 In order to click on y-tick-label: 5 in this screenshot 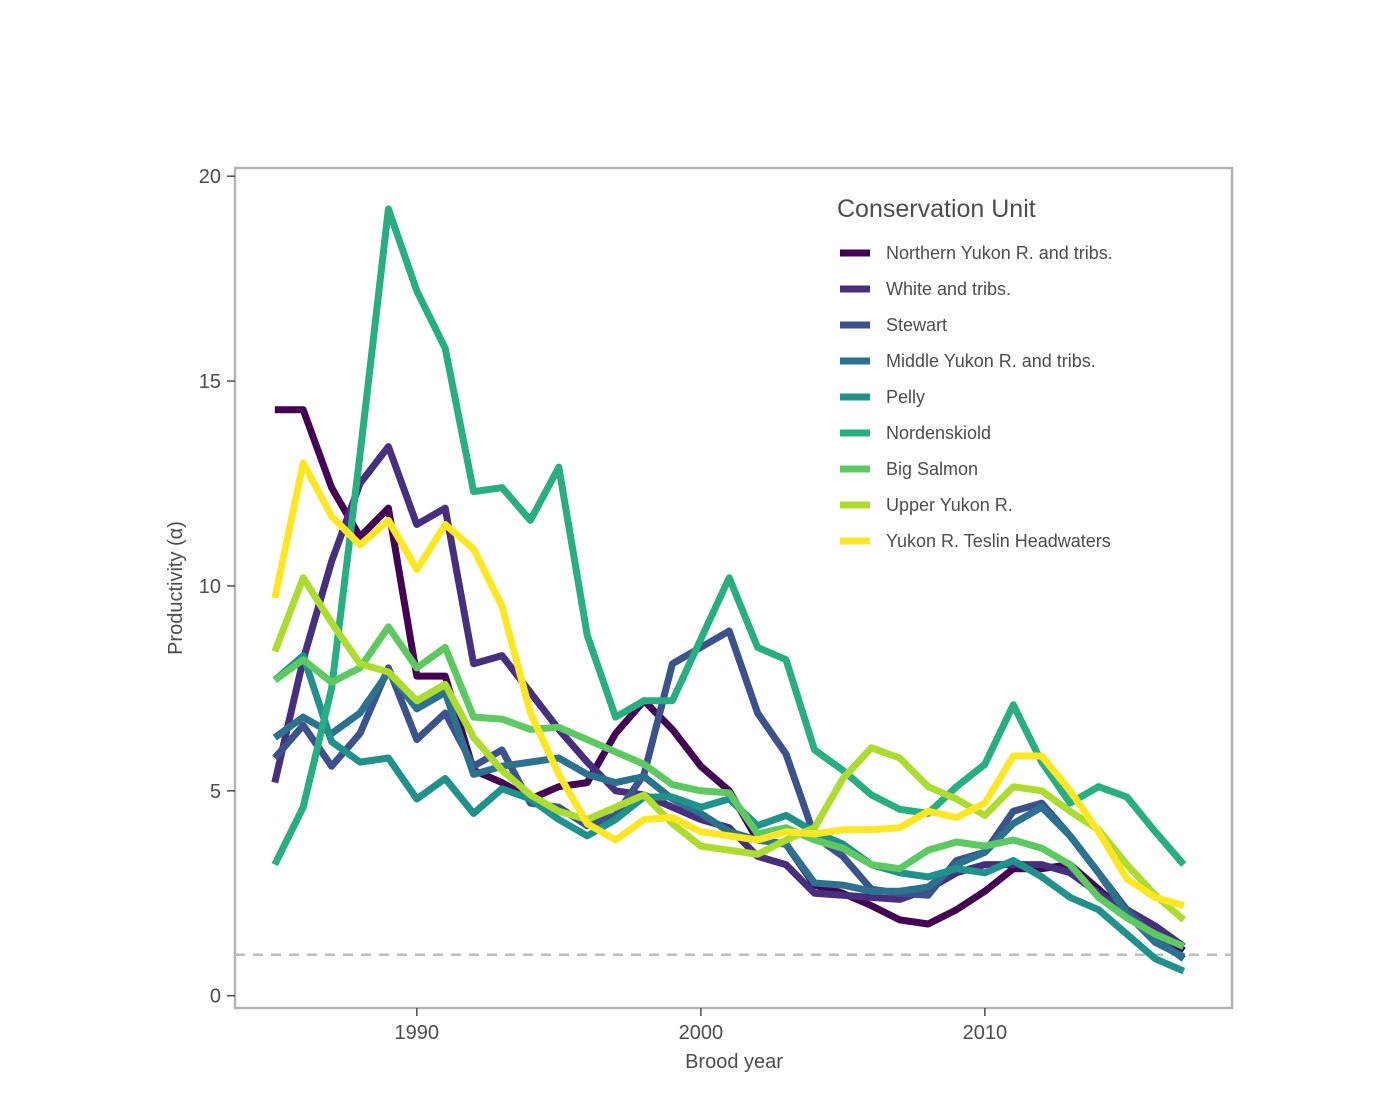, I will do `click(215, 792)`.